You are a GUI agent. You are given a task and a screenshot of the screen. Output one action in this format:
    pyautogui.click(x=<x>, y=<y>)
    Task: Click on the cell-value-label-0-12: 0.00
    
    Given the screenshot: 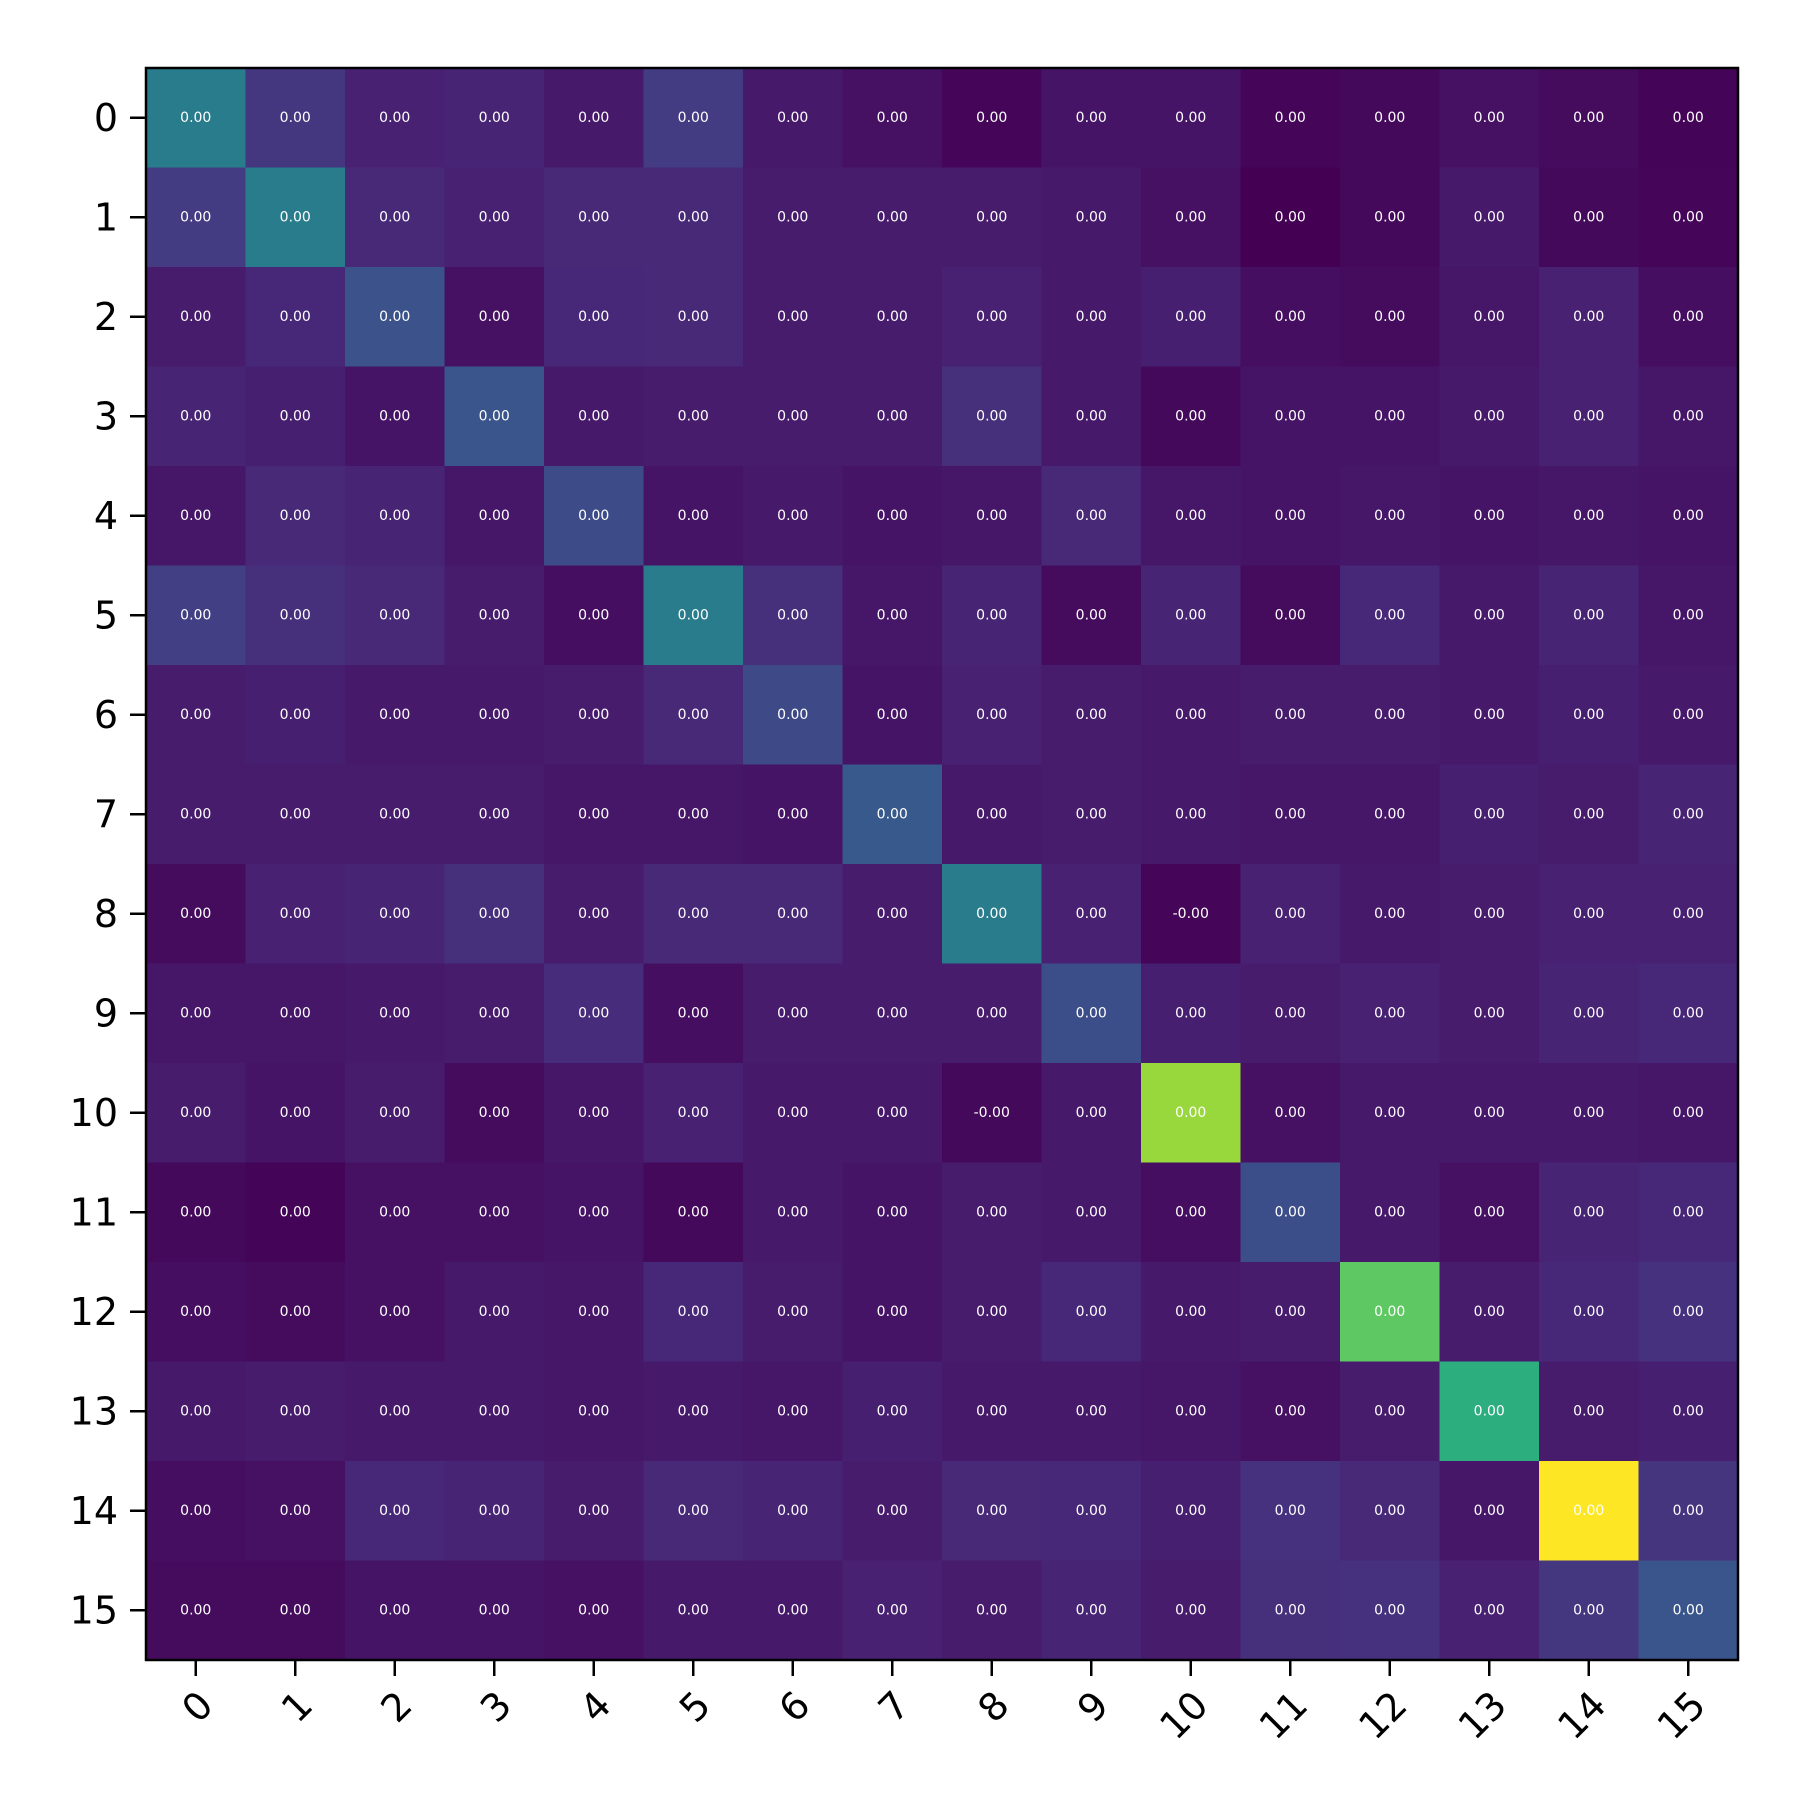 What is the action you would take?
    pyautogui.click(x=1389, y=118)
    